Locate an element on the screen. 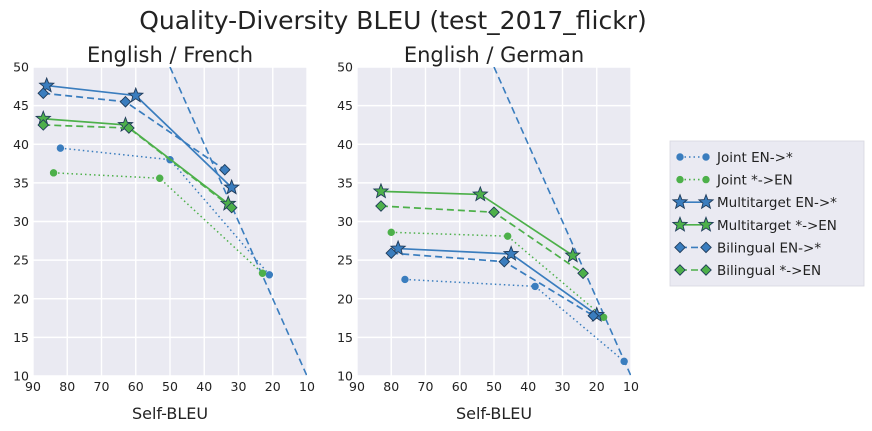 This screenshot has width=872, height=431. panel-title: English / German is located at coordinates (494, 55).